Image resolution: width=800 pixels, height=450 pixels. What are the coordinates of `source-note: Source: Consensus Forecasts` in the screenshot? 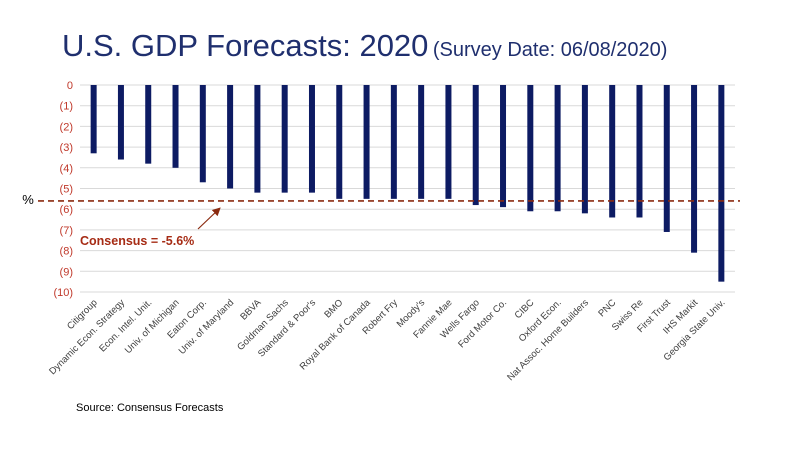 It's located at (150, 408).